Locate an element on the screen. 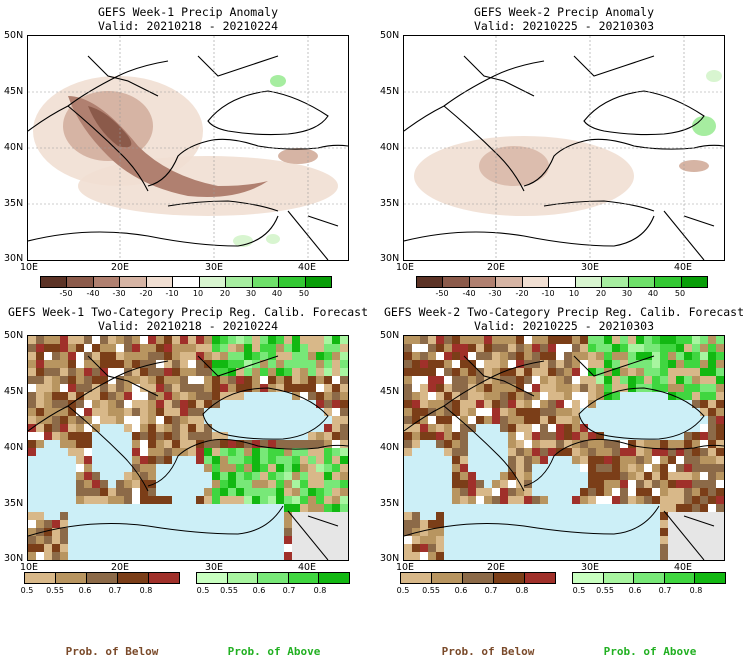 The height and width of the screenshot is (662, 752). coastlines is located at coordinates (188, 157).